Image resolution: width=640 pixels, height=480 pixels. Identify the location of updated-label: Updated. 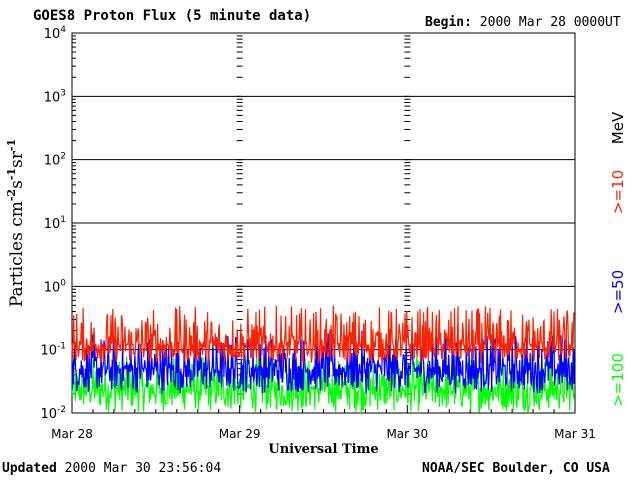
(29, 468).